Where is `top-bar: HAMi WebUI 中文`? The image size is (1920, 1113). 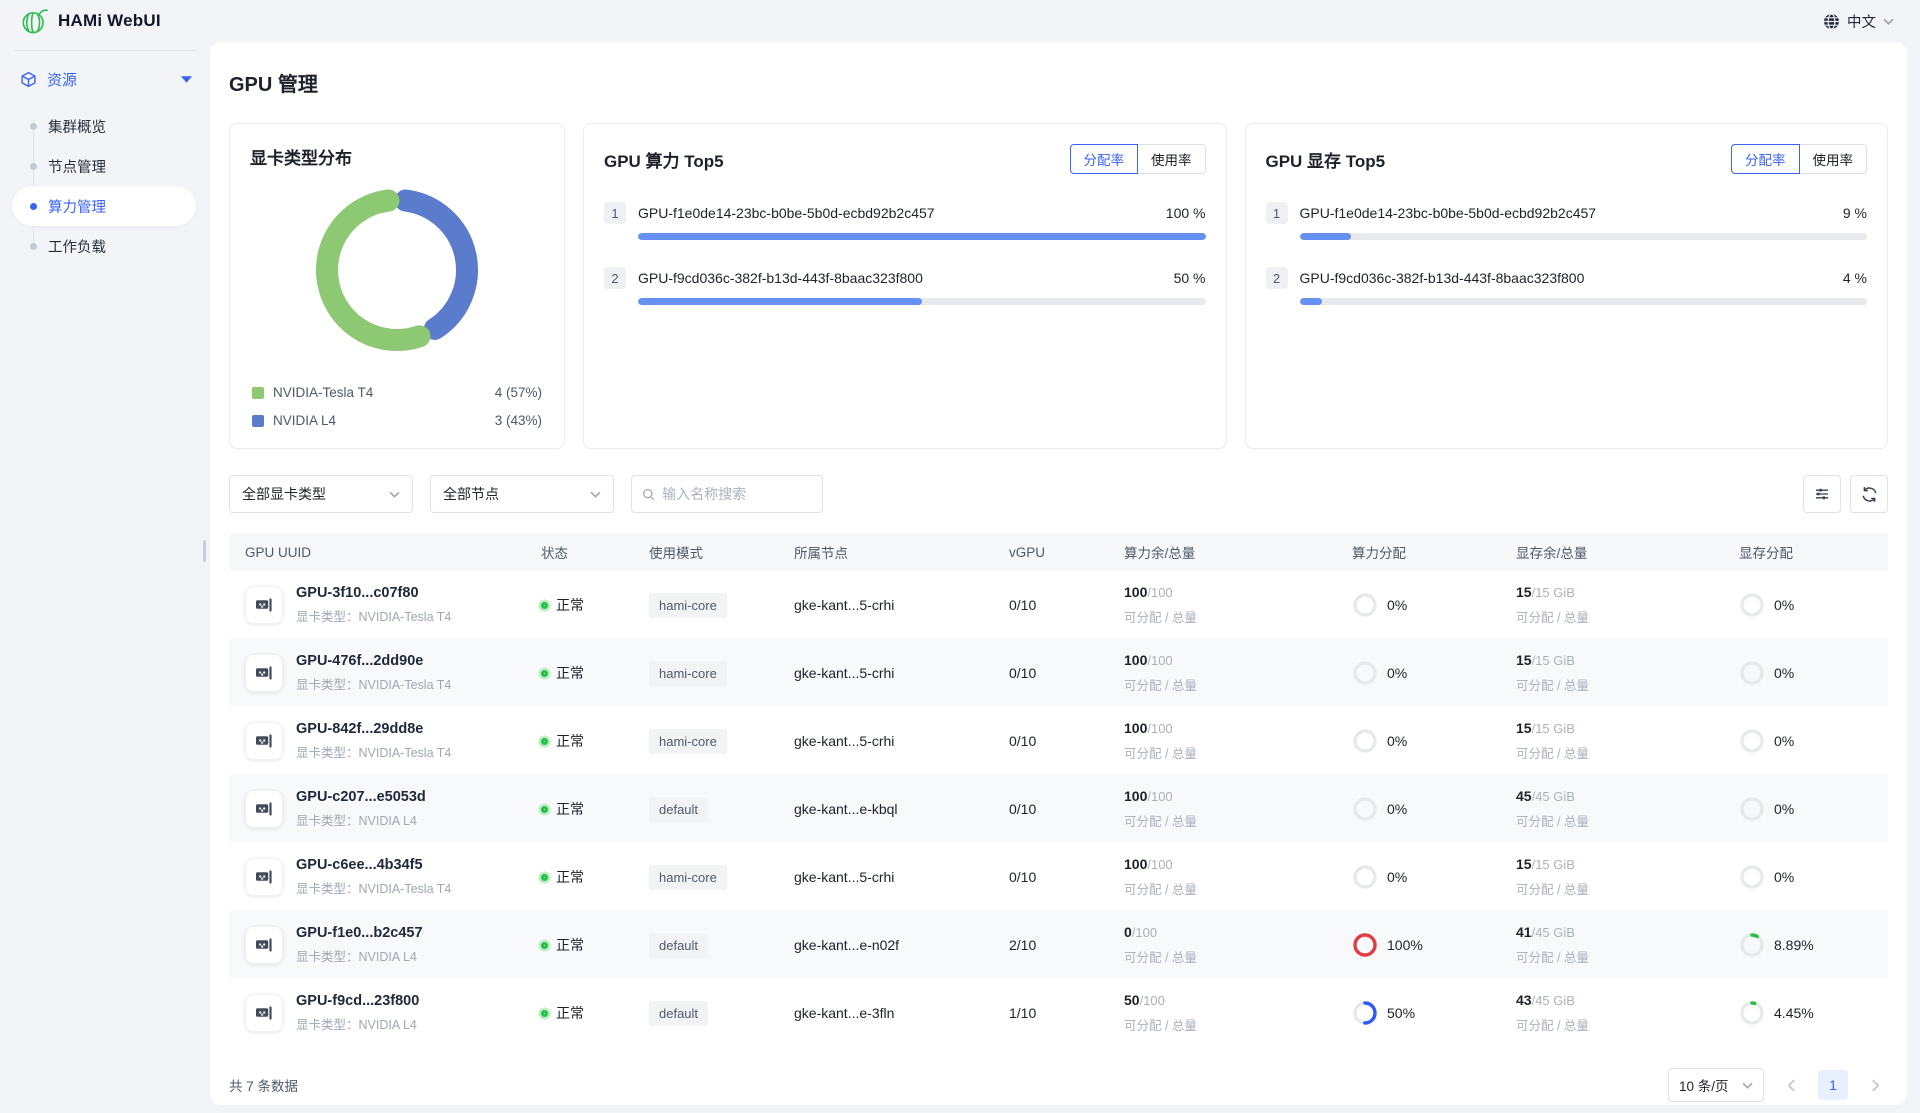
top-bar: HAMi WebUI 中文 is located at coordinates (960, 21).